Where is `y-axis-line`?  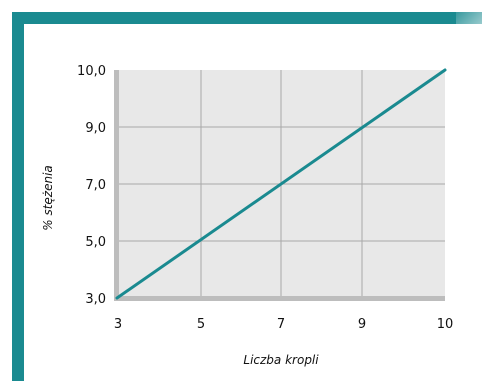
y-axis-line is located at coordinates (116, 185).